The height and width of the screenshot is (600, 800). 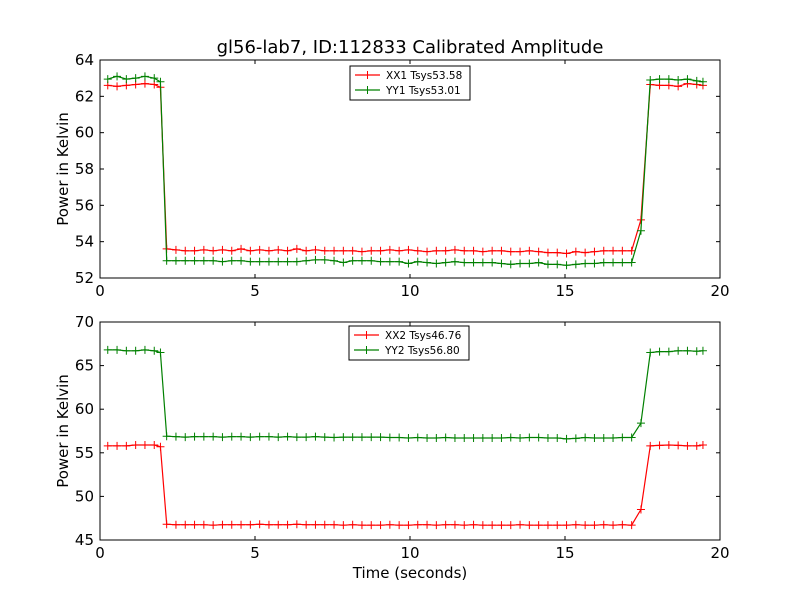 I want to click on y-tick-label: 62, so click(x=84, y=96).